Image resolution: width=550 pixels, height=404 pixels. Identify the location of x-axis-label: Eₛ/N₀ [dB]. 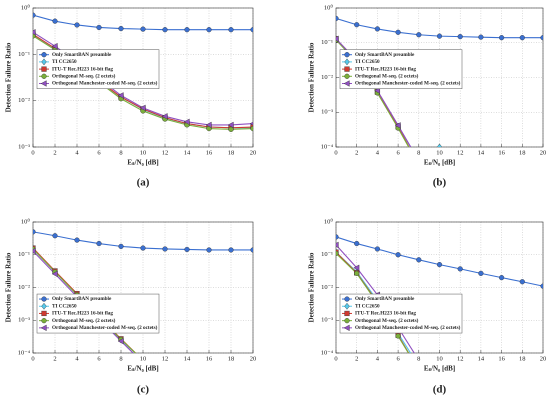
(439, 369).